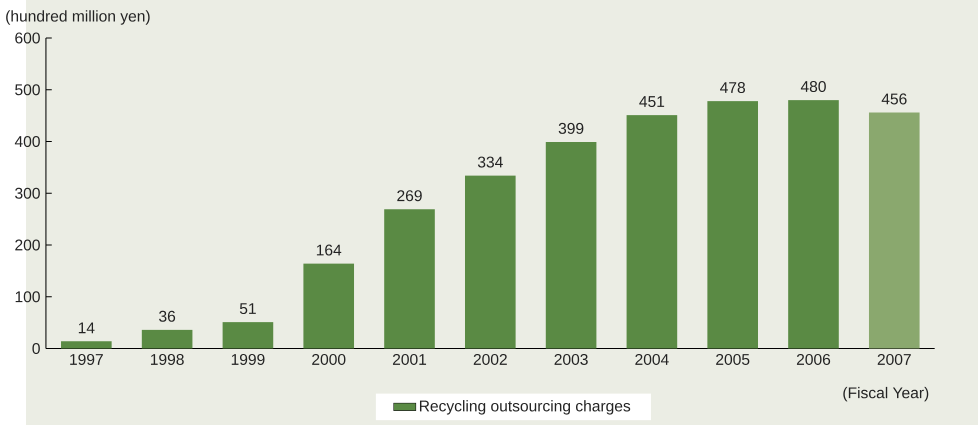 This screenshot has width=978, height=425. What do you see at coordinates (571, 359) in the screenshot?
I see `x-tick-label: 2003` at bounding box center [571, 359].